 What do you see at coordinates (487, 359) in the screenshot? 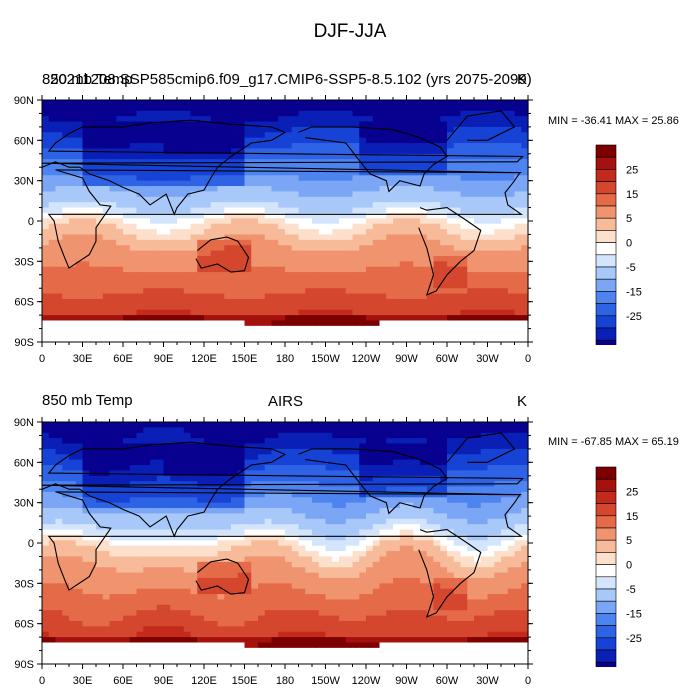
I see `x-tick-label: 30W` at bounding box center [487, 359].